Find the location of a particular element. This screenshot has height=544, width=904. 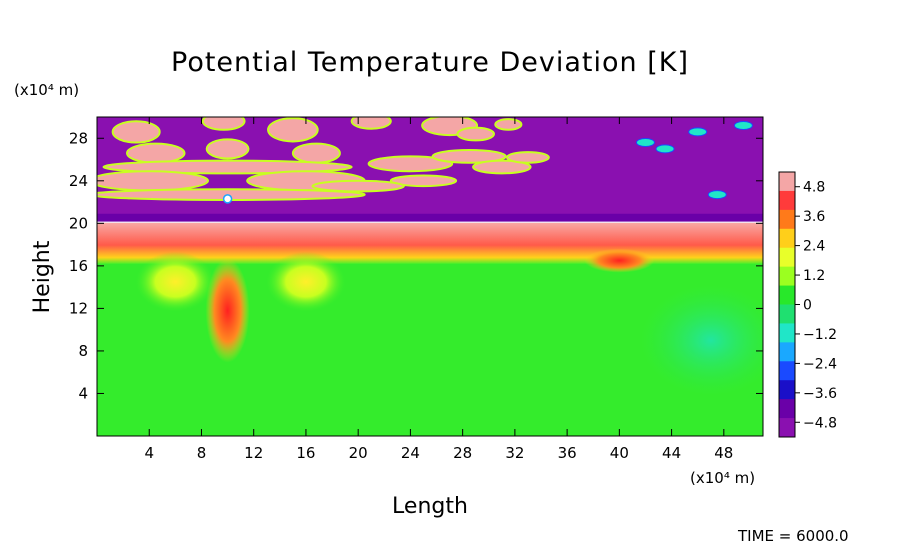

time-label: TIME = 6000.0 is located at coordinates (793, 535).